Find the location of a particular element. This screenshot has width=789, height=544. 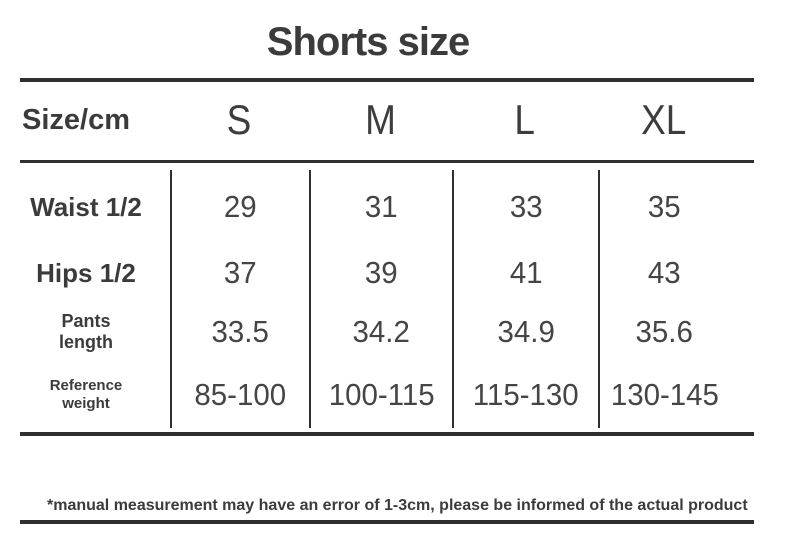

reference-weight-value-s: 85-100 is located at coordinates (239, 395).